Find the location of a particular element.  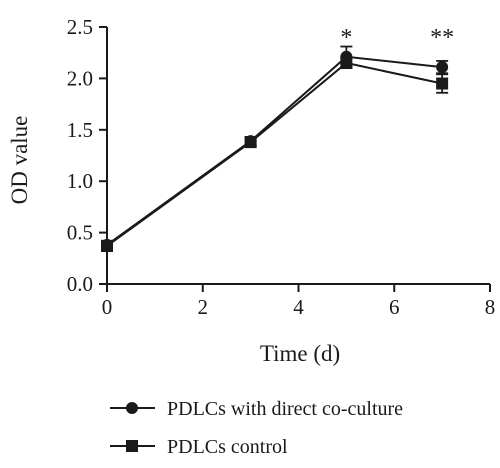

legend-item-control: PDLCs control is located at coordinates (199, 447).